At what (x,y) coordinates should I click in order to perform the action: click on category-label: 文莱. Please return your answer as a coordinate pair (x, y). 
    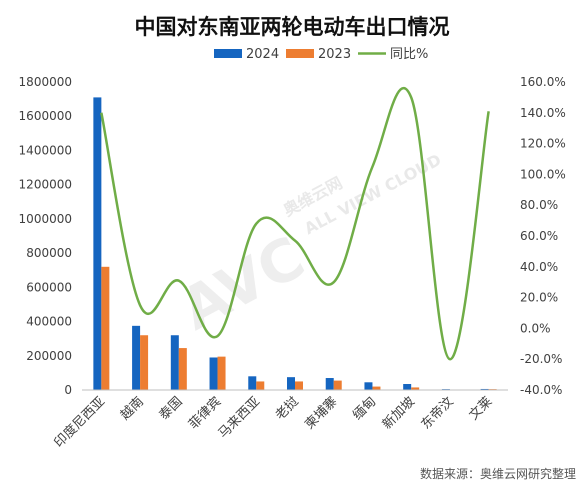
    Looking at the image, I should click on (480, 408).